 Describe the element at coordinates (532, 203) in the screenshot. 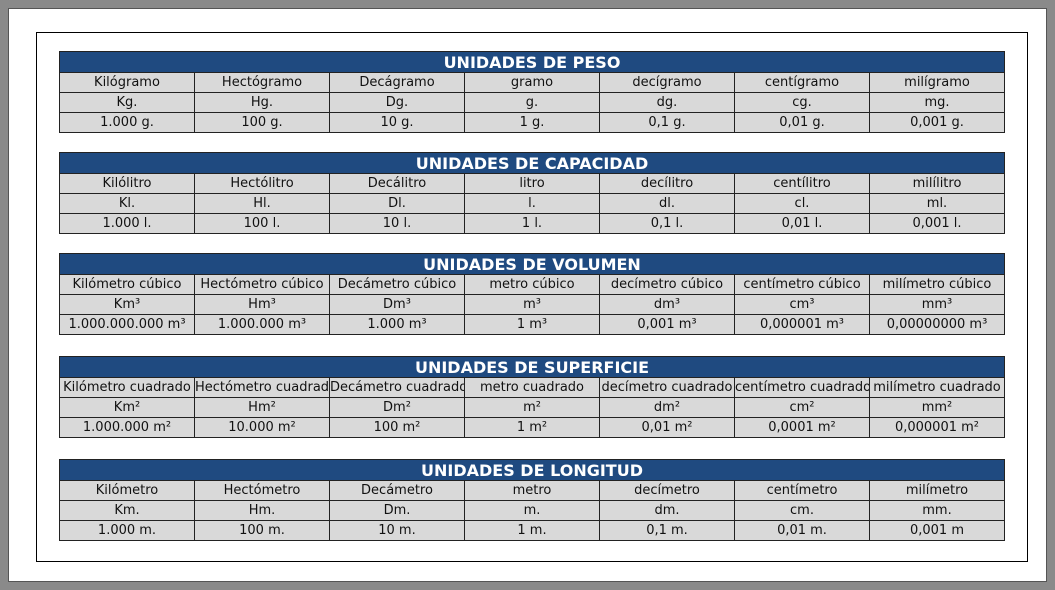

I see `table-cell: l.` at that location.